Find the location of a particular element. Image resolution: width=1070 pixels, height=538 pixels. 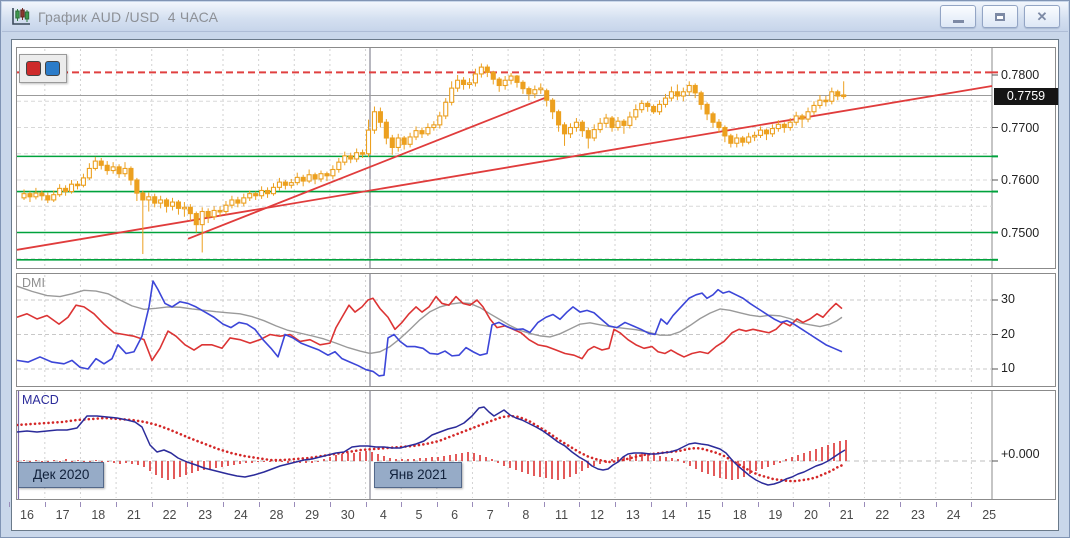

macd-label: MACD is located at coordinates (40, 400).